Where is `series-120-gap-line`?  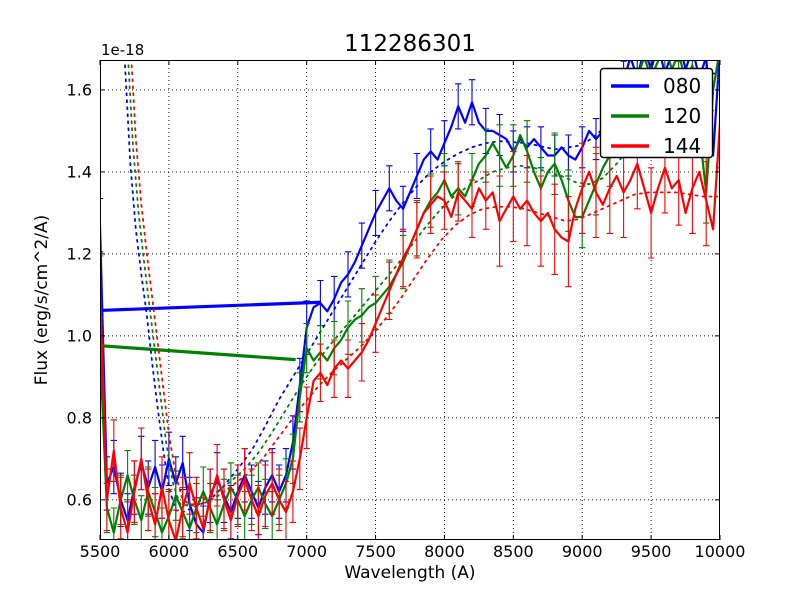 series-120-gap-line is located at coordinates (198, 353).